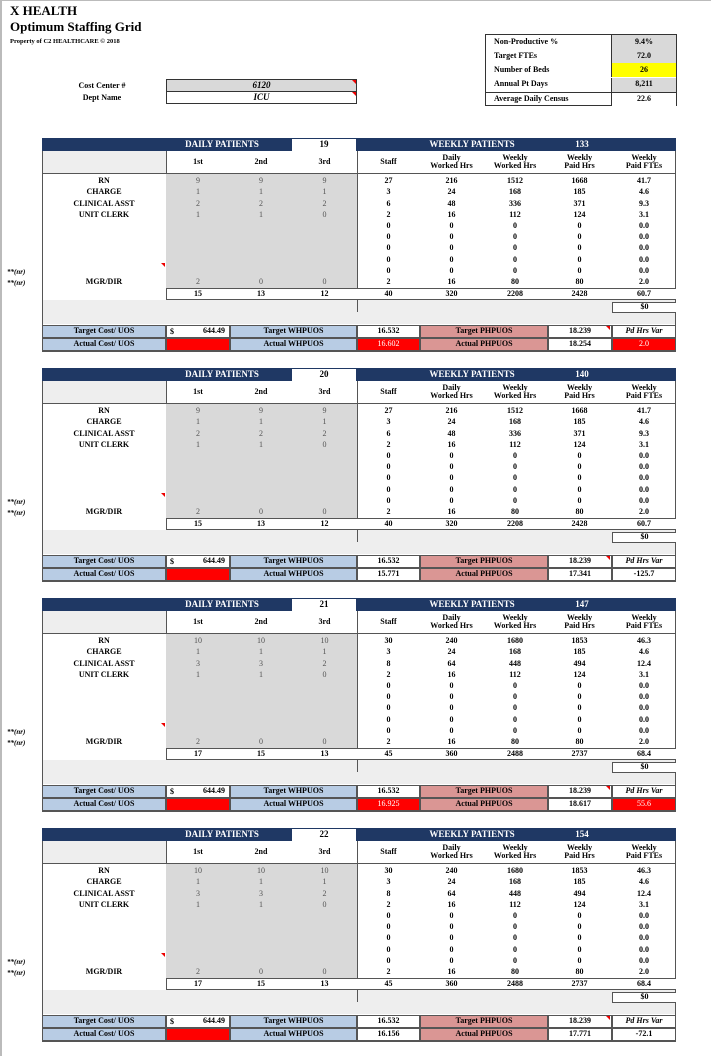 This screenshot has height=1056, width=711. Describe the element at coordinates (643, 70) in the screenshot. I see `summary-value: 26` at that location.